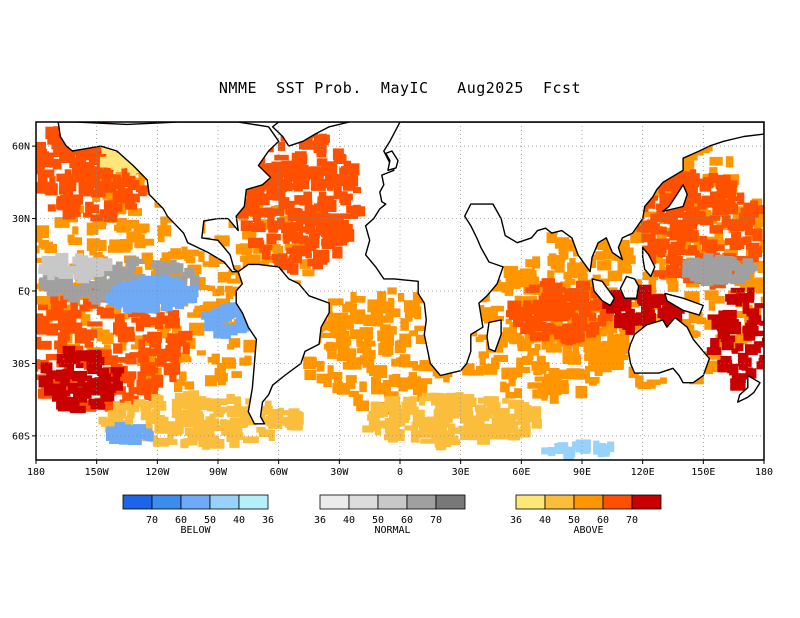 This screenshot has width=800, height=618. Describe the element at coordinates (225, 320) in the screenshot. I see `field-peru-blue` at that location.